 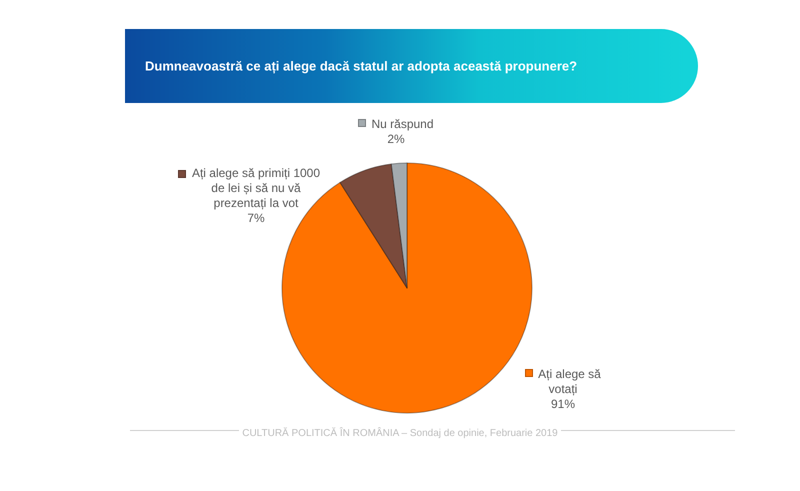 What do you see at coordinates (402, 124) in the screenshot?
I see `legend-label: Nu răspund` at bounding box center [402, 124].